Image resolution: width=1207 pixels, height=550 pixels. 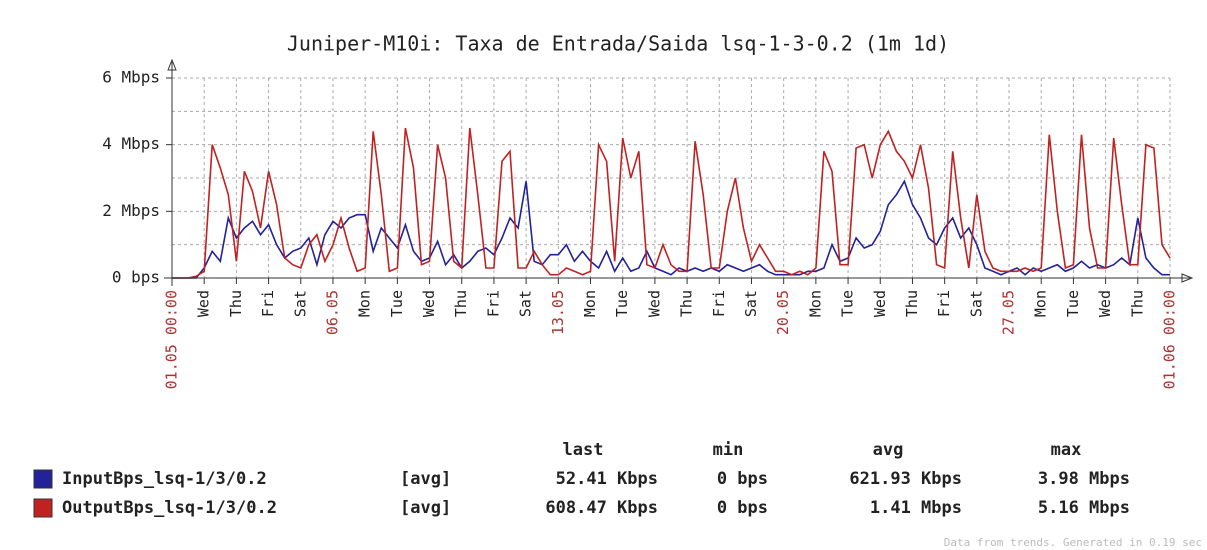 What do you see at coordinates (728, 450) in the screenshot?
I see `stats-header: min` at bounding box center [728, 450].